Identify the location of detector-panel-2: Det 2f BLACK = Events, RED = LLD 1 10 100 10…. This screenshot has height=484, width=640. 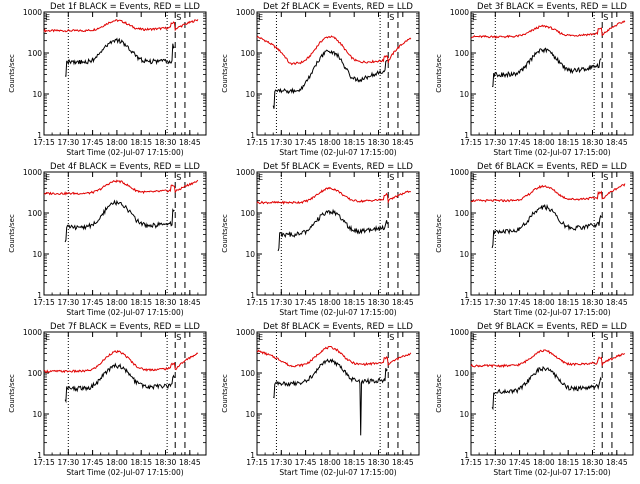
(319, 80).